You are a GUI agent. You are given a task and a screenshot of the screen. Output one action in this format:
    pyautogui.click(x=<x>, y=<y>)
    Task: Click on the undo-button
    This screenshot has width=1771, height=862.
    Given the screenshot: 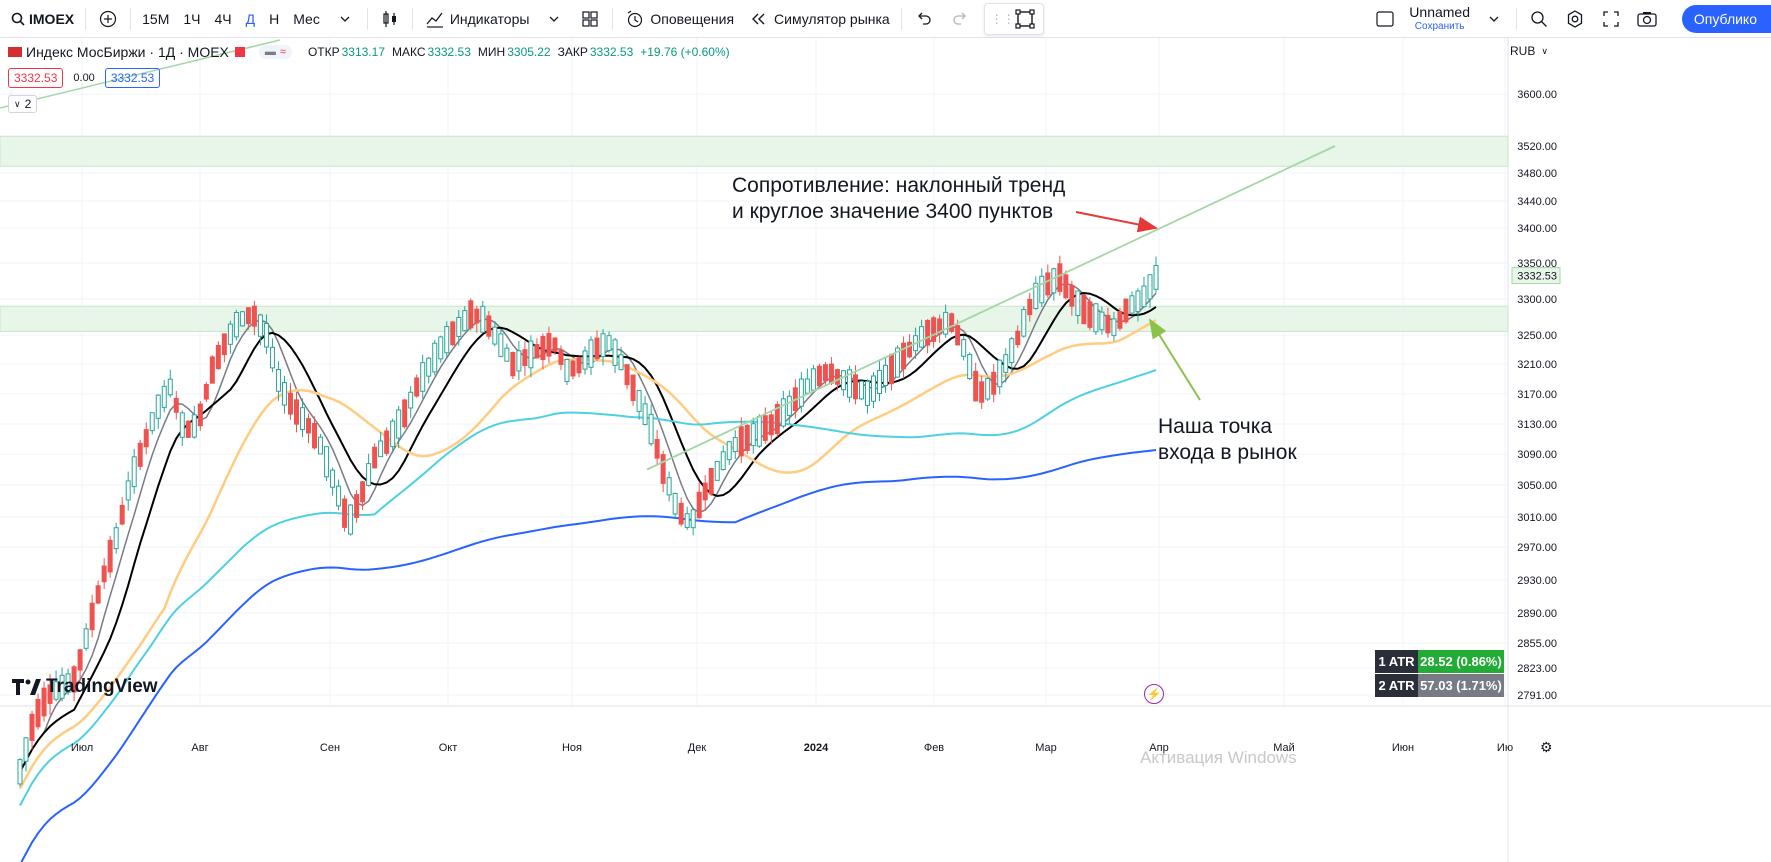 What is the action you would take?
    pyautogui.click(x=924, y=19)
    